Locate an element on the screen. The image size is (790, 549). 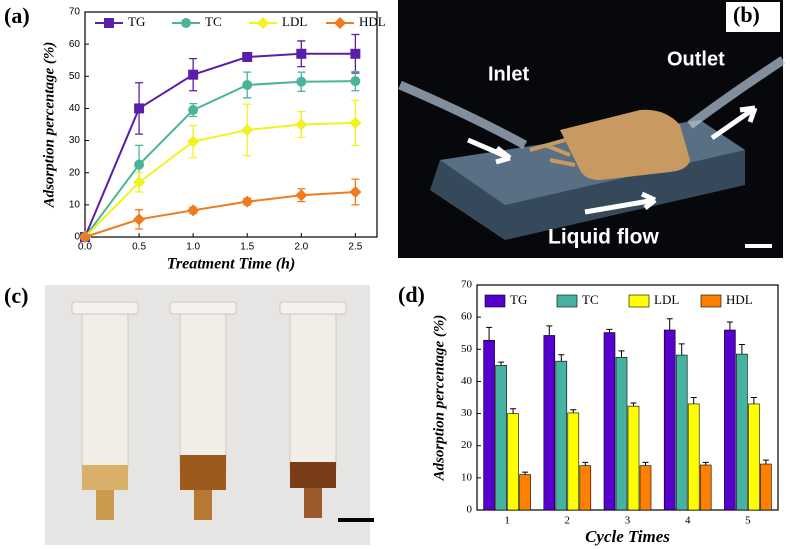
x-tick-label: 1.5 is located at coordinates (247, 247).